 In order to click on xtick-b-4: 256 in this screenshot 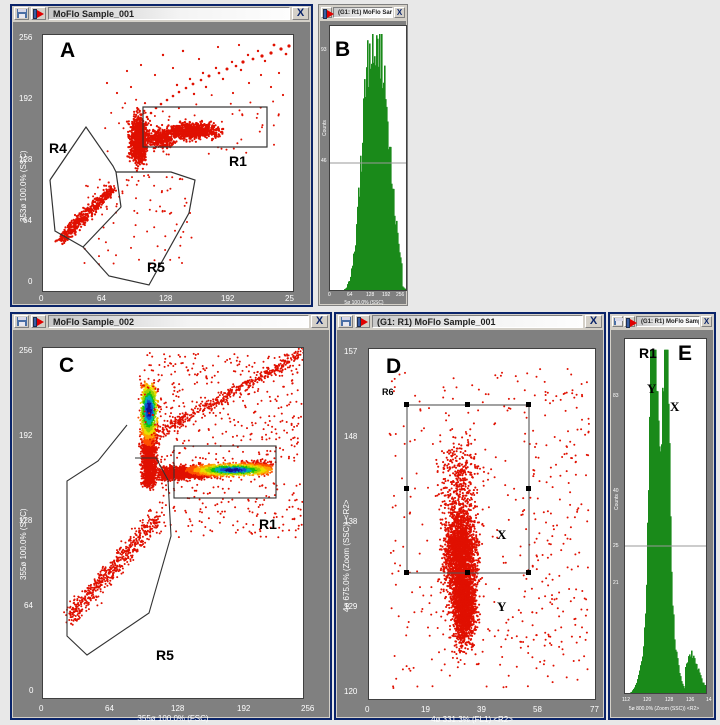, I will do `click(400, 295)`.